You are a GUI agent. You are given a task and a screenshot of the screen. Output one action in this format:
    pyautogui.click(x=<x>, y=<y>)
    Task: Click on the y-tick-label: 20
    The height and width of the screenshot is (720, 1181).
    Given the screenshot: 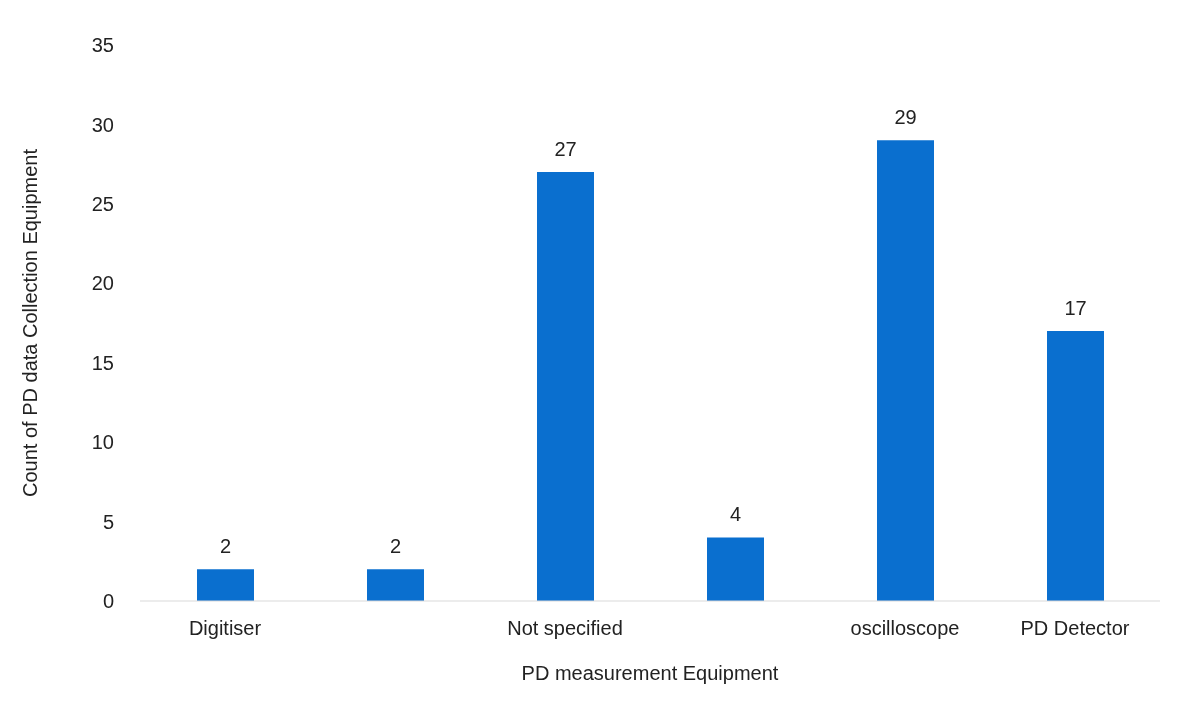 What is the action you would take?
    pyautogui.click(x=102, y=283)
    